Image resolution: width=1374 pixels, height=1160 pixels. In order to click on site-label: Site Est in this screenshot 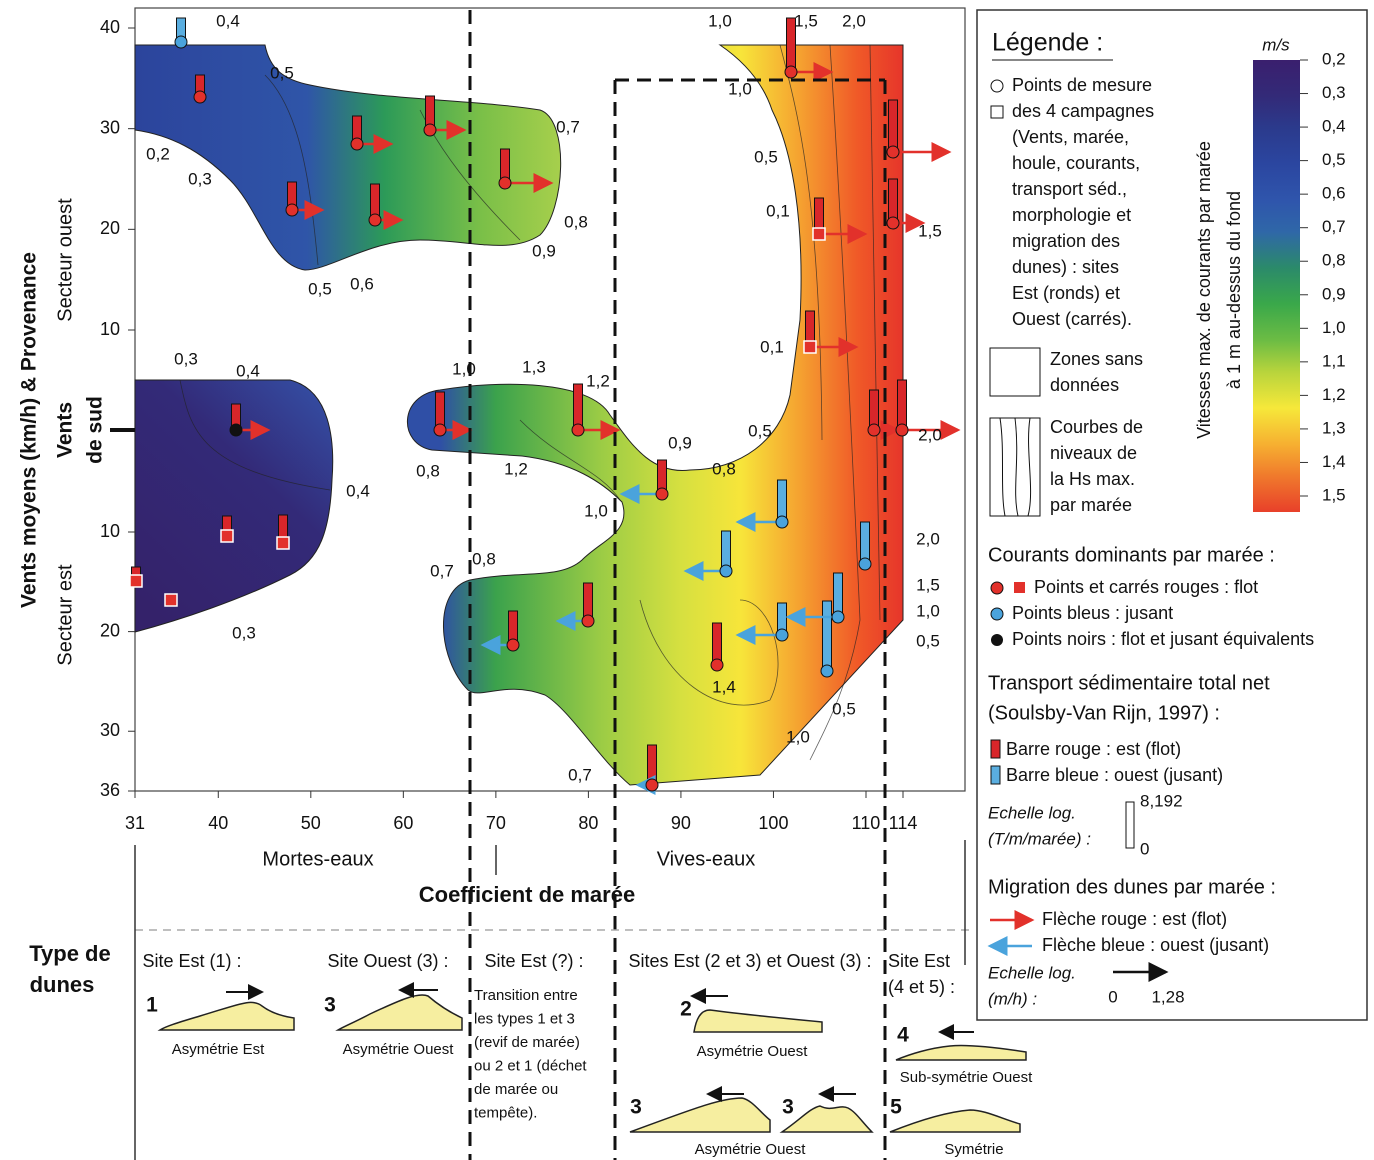, I will do `click(919, 961)`.